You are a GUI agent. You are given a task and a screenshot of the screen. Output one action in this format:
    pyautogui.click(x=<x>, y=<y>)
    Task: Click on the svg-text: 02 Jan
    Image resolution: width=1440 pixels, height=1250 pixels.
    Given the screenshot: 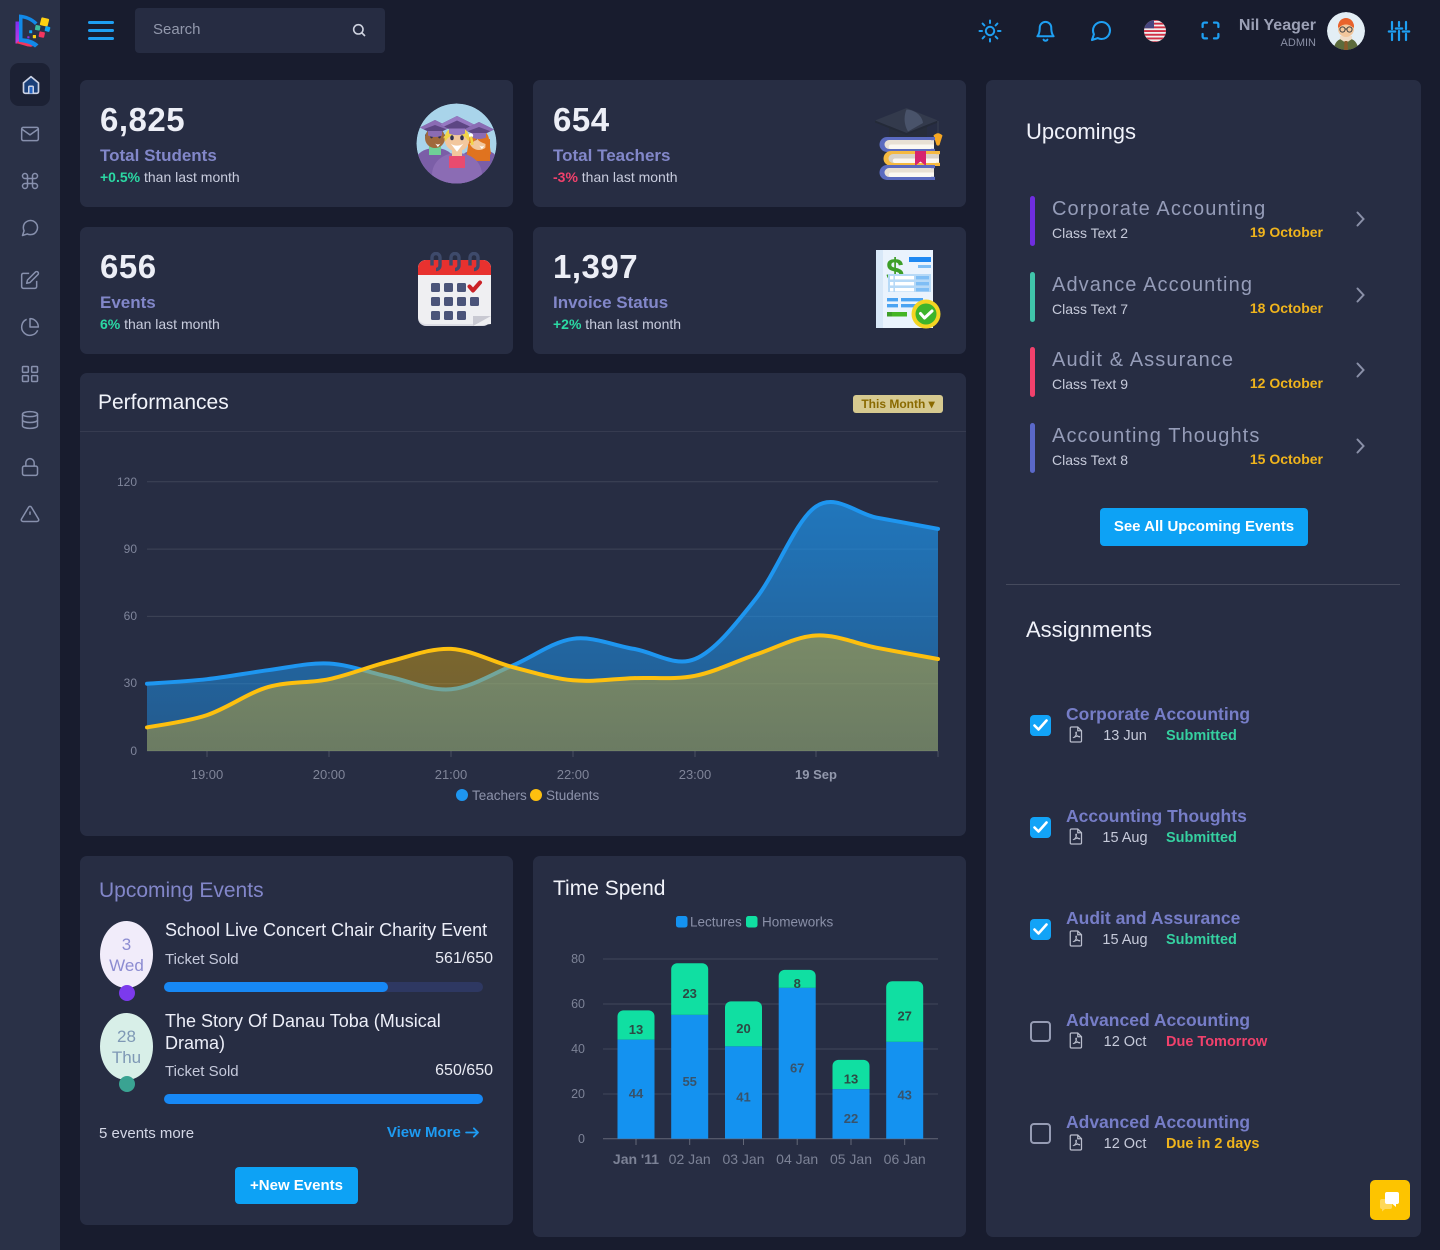 What is the action you would take?
    pyautogui.click(x=690, y=1159)
    